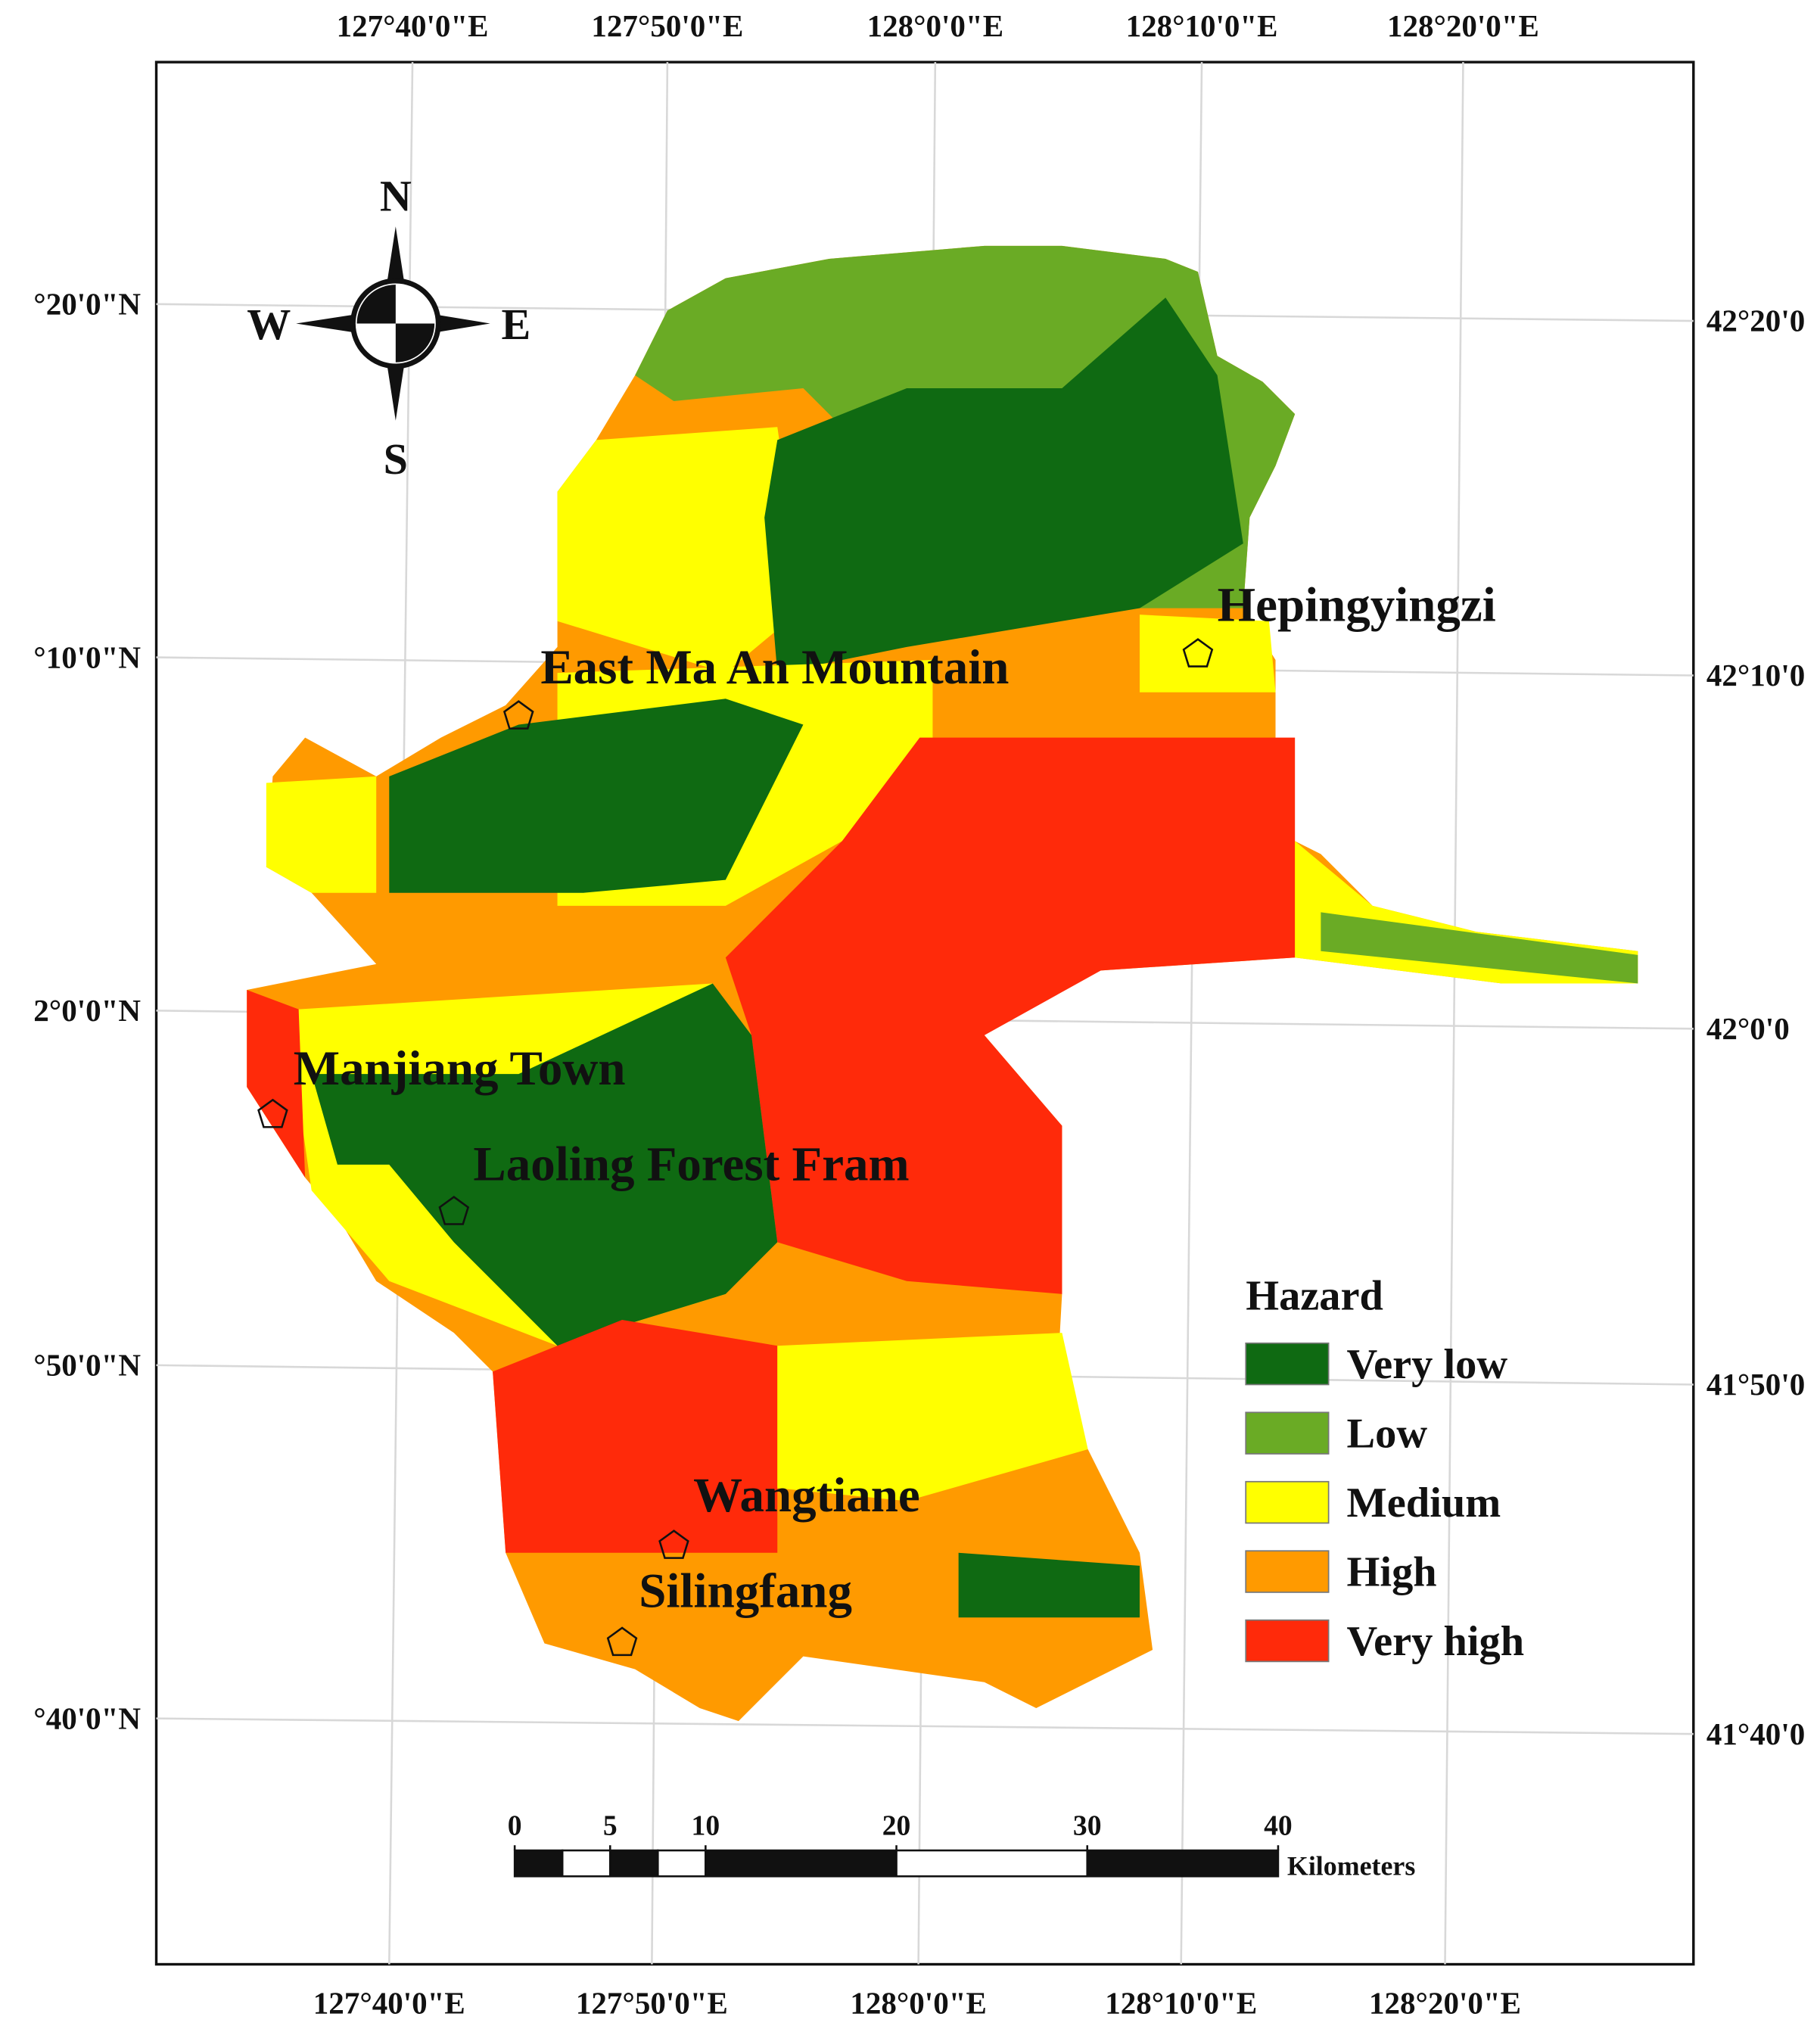 The image size is (1820, 2029). Describe the element at coordinates (1755, 1733) in the screenshot. I see `lat-label: 41°40'0` at that location.